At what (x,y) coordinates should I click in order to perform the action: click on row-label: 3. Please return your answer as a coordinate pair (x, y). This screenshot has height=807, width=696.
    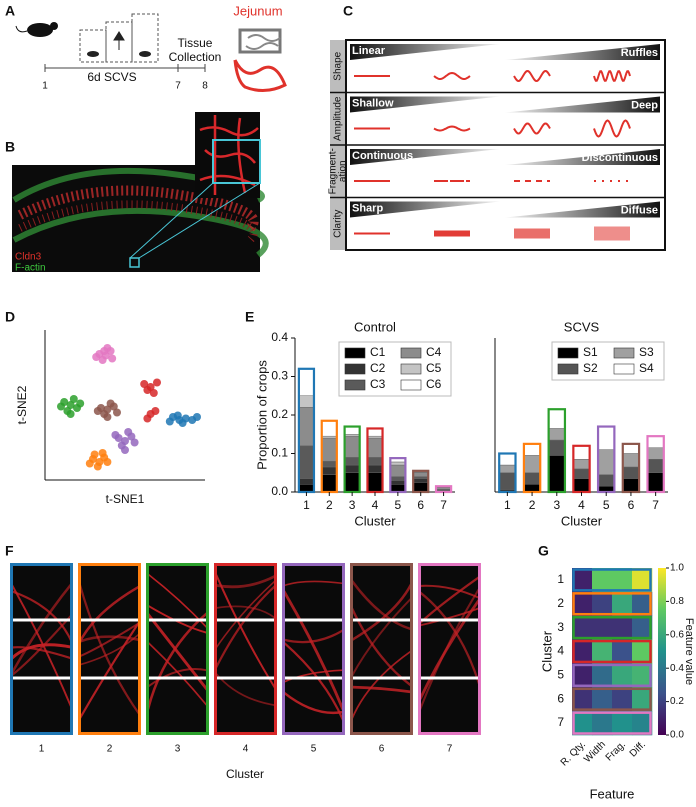
    Looking at the image, I should click on (560, 627).